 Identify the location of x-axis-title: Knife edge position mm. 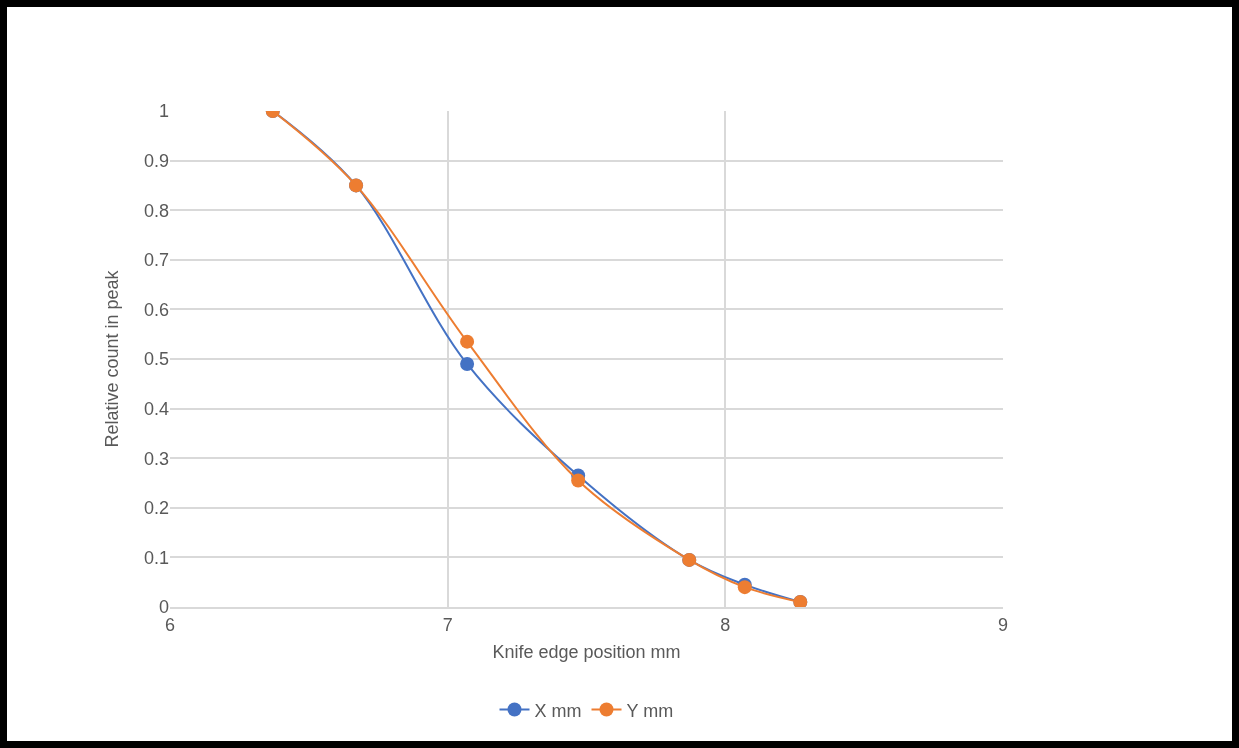
(586, 652).